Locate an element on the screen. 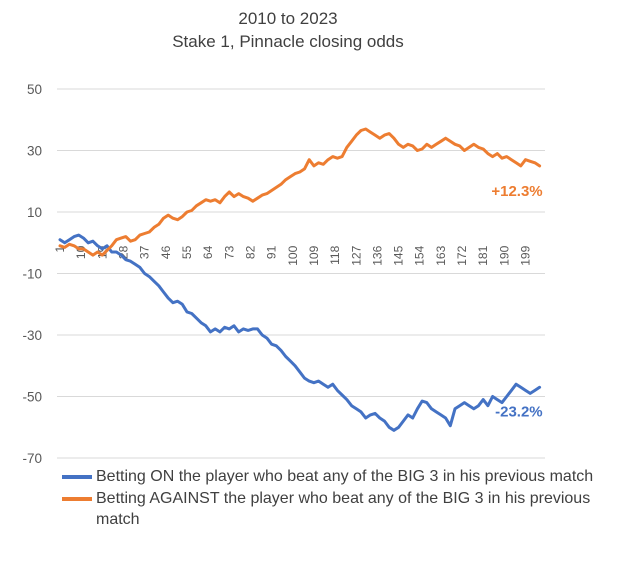 The width and height of the screenshot is (627, 586). x-tick-label: 19 is located at coordinates (102, 252).